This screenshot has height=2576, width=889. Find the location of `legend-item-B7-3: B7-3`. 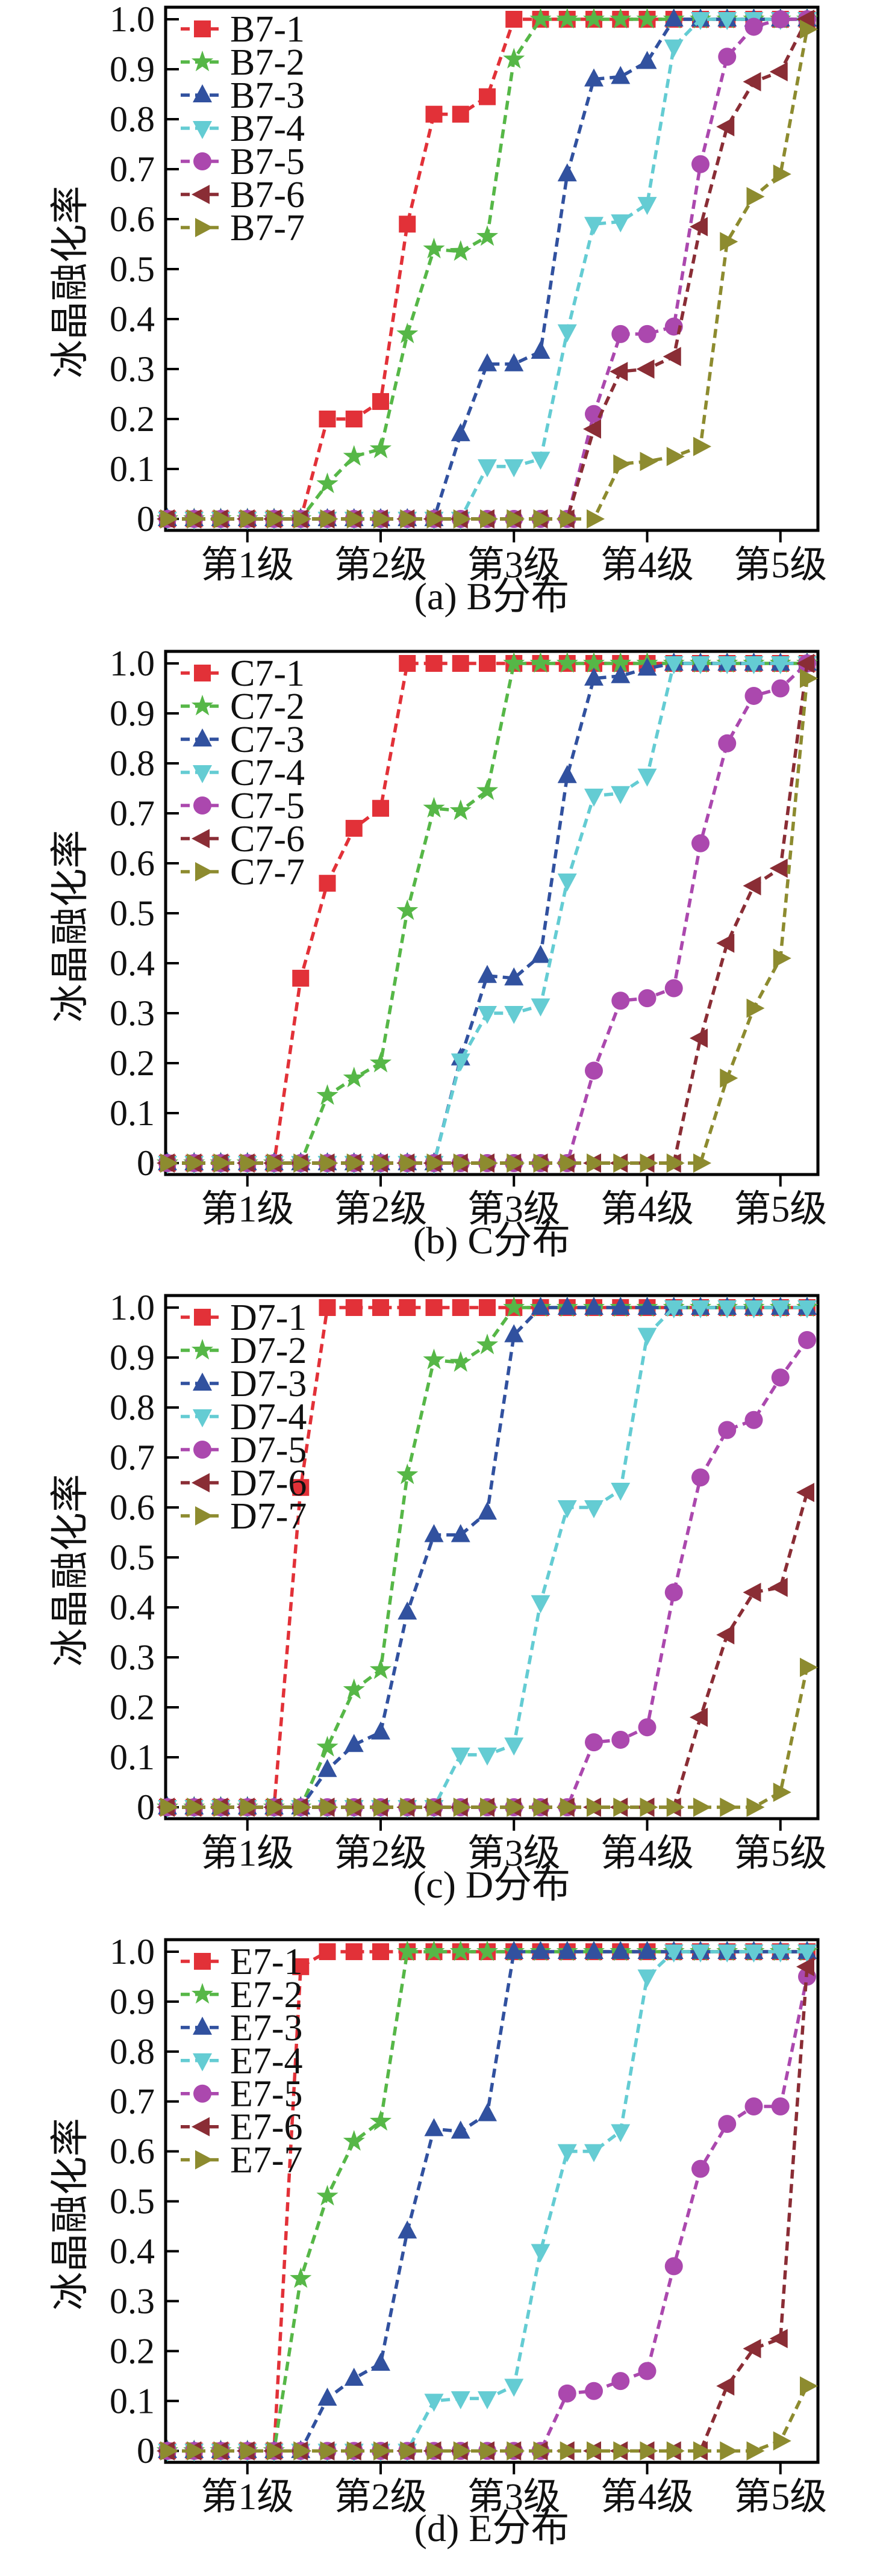

legend-item-B7-3: B7-3 is located at coordinates (243, 95).